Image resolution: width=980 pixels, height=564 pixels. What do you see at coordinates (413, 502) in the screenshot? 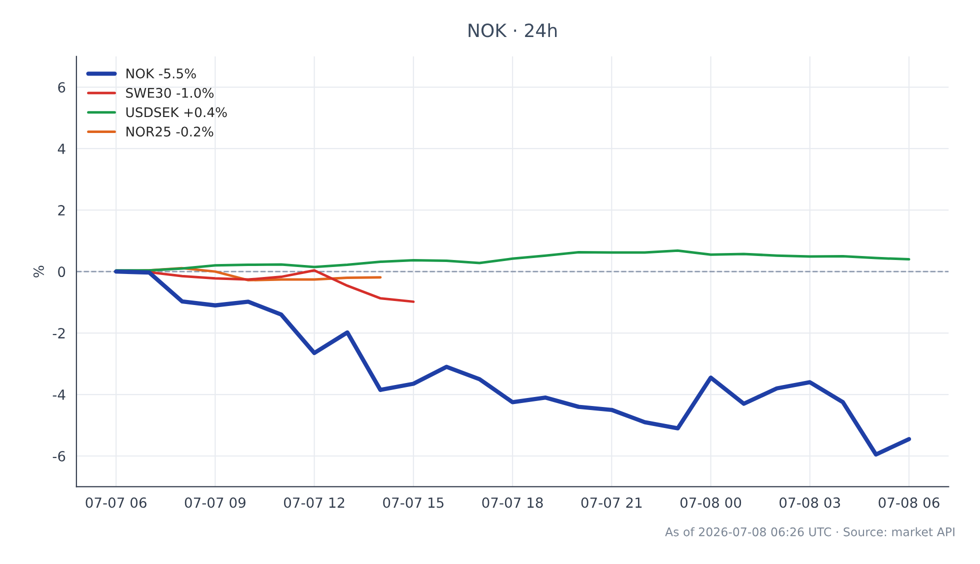
I see `x-tick-label: 07-07 15` at bounding box center [413, 502].